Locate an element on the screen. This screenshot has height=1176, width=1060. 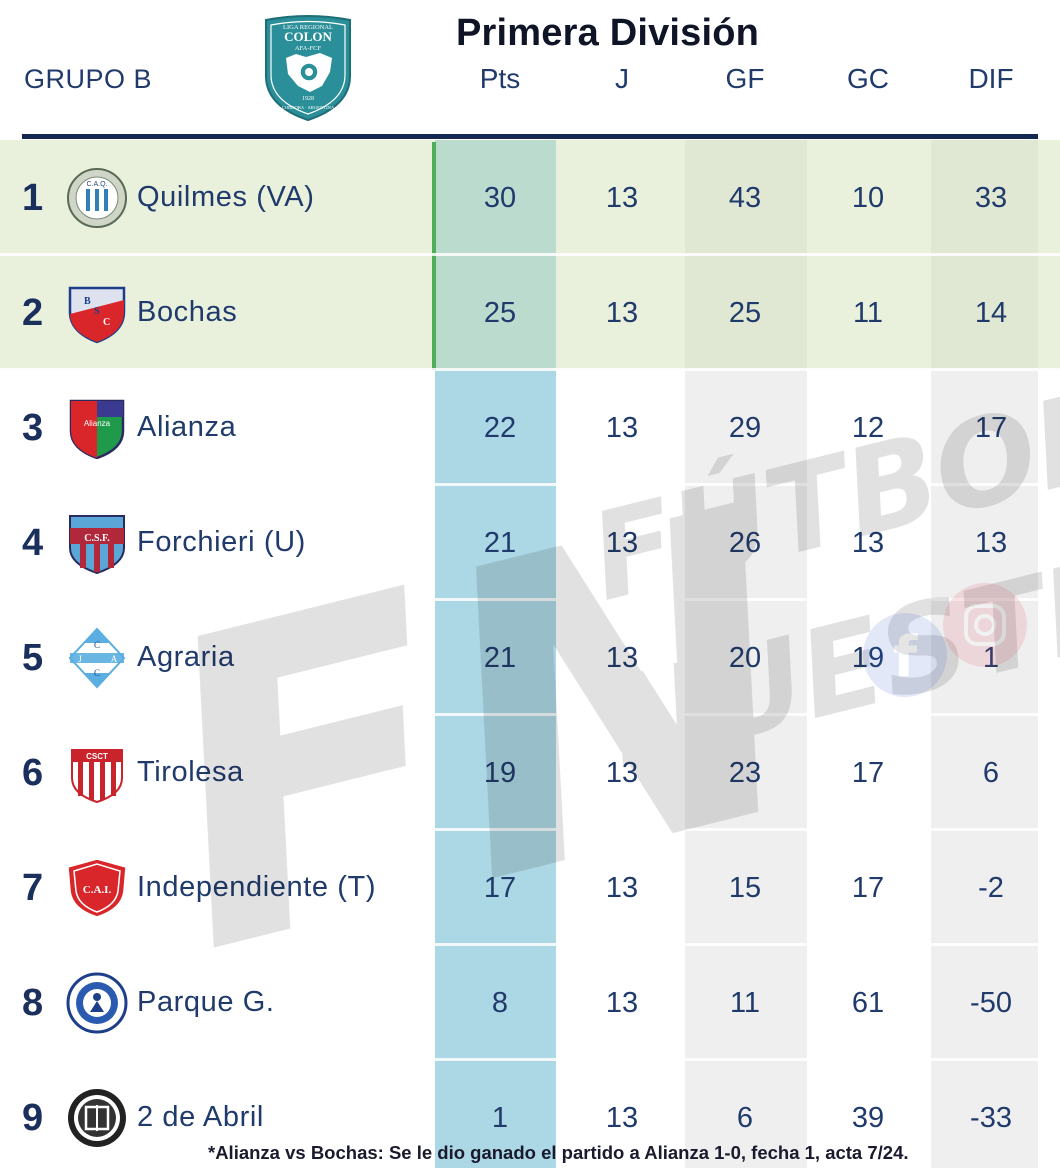
dif-column-band is located at coordinates (984, 654).